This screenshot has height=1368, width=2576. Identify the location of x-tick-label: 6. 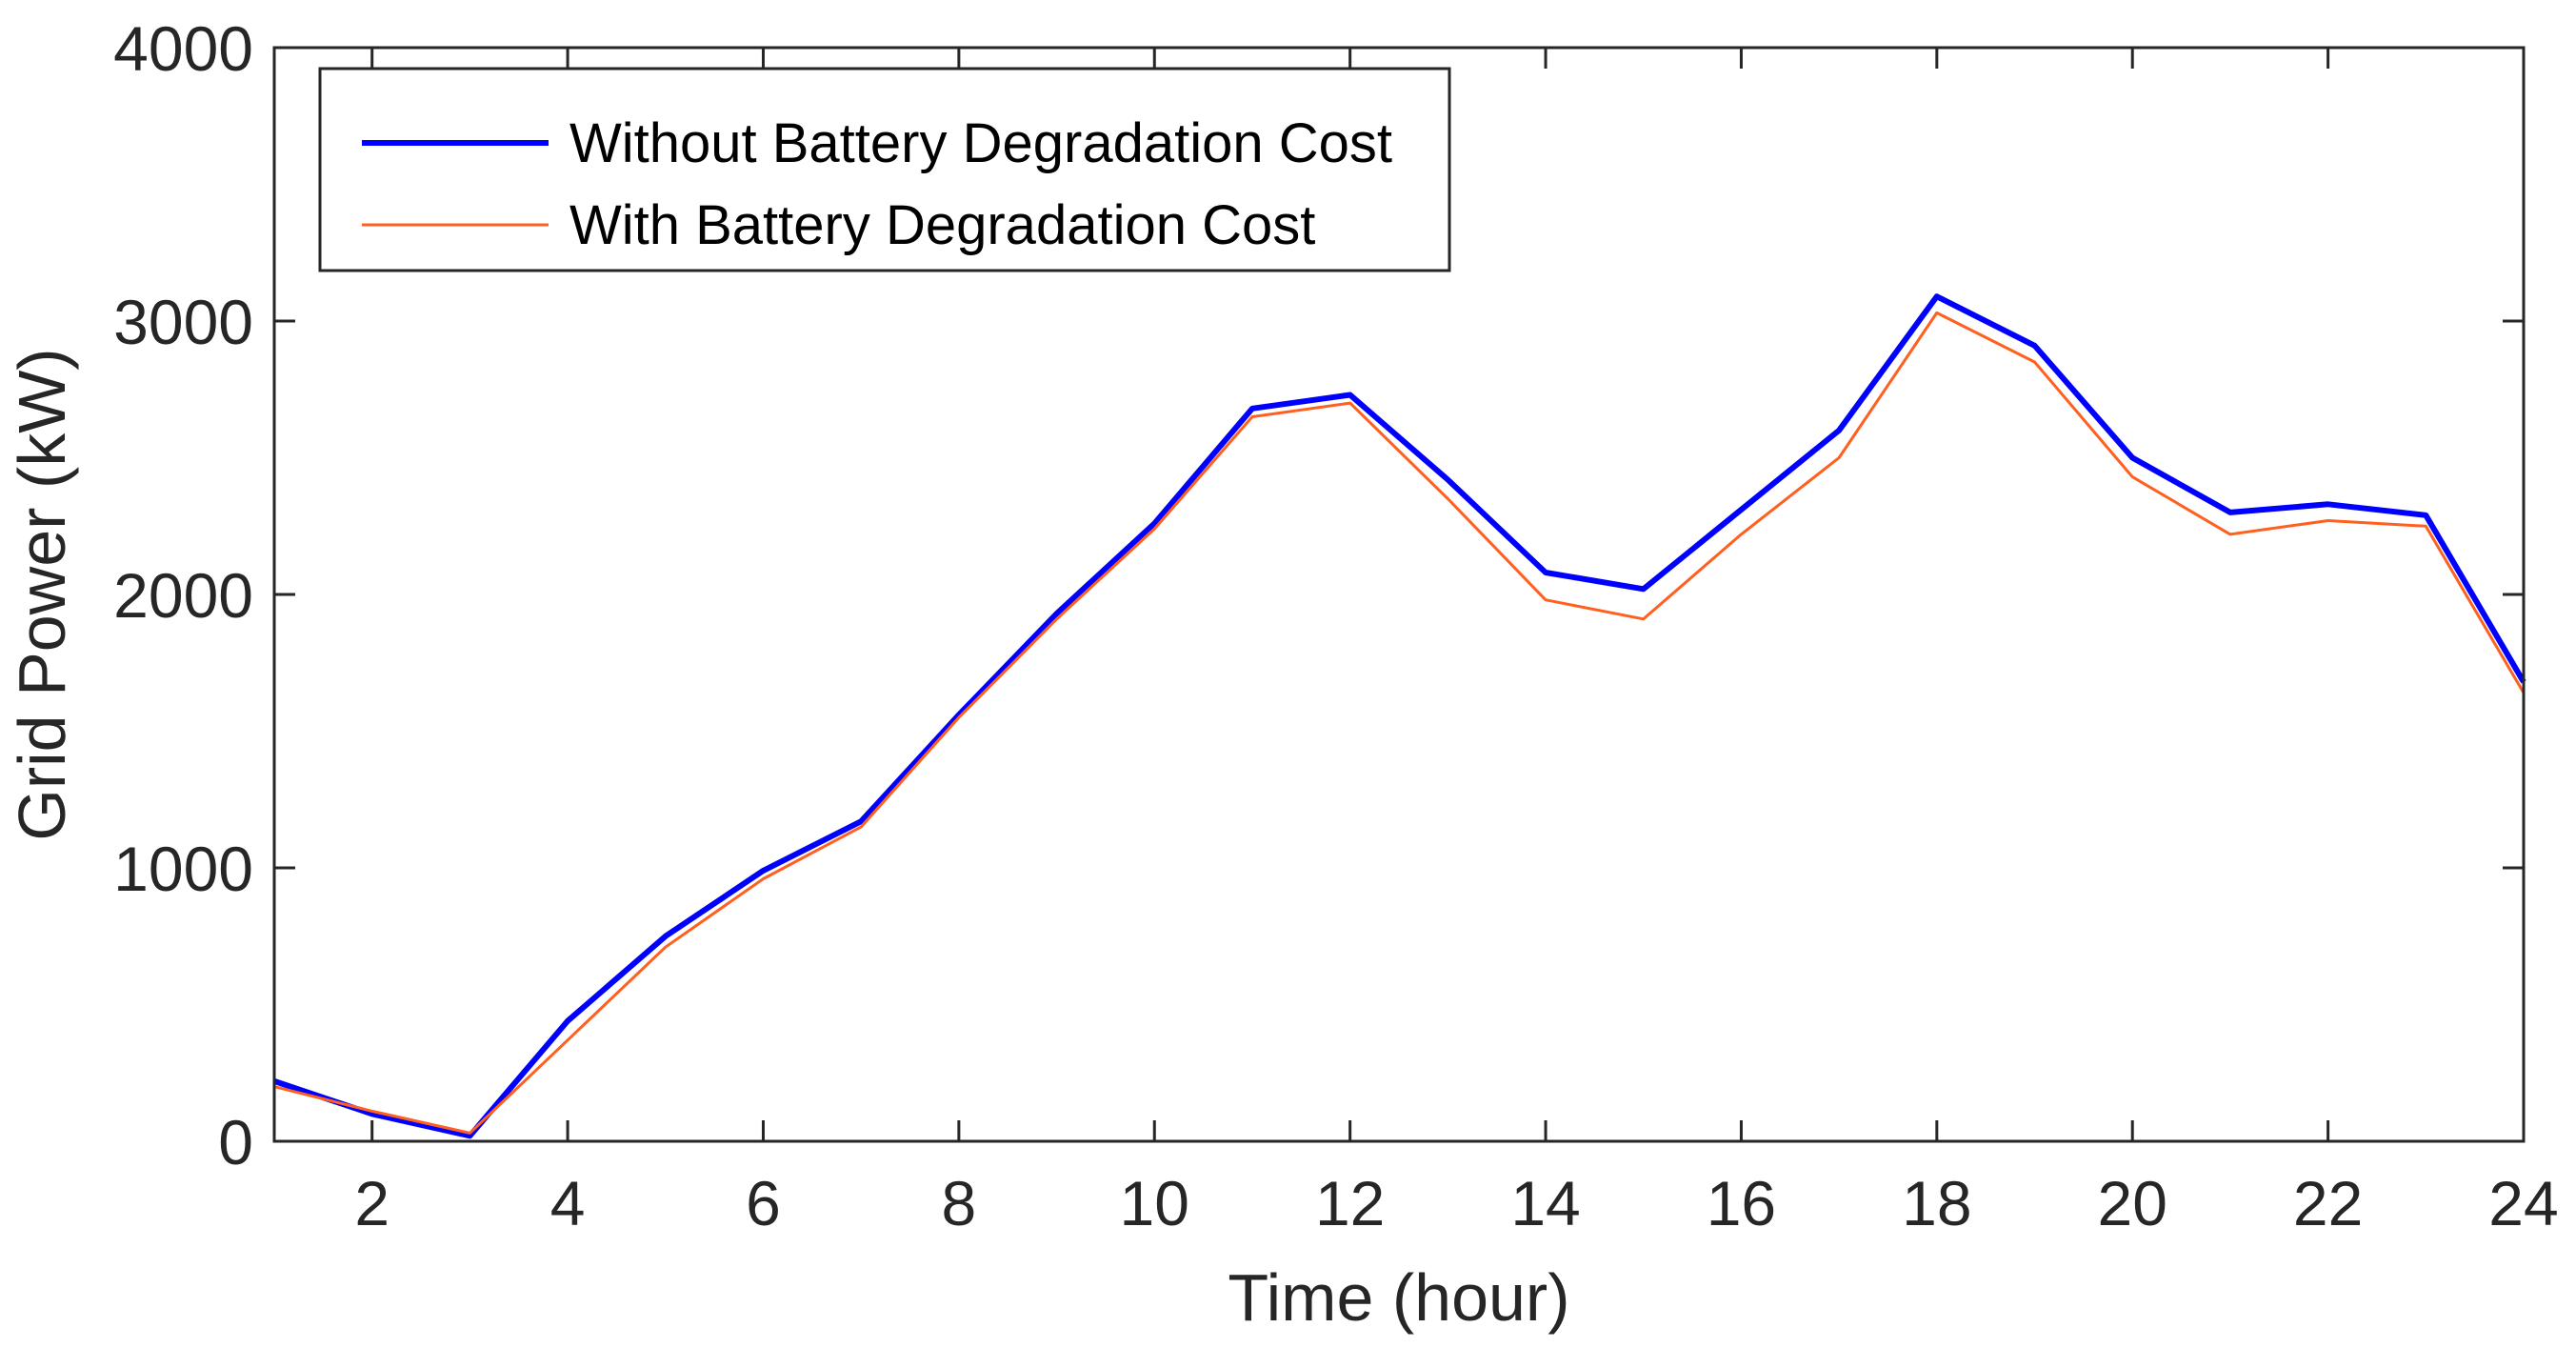
(763, 1203).